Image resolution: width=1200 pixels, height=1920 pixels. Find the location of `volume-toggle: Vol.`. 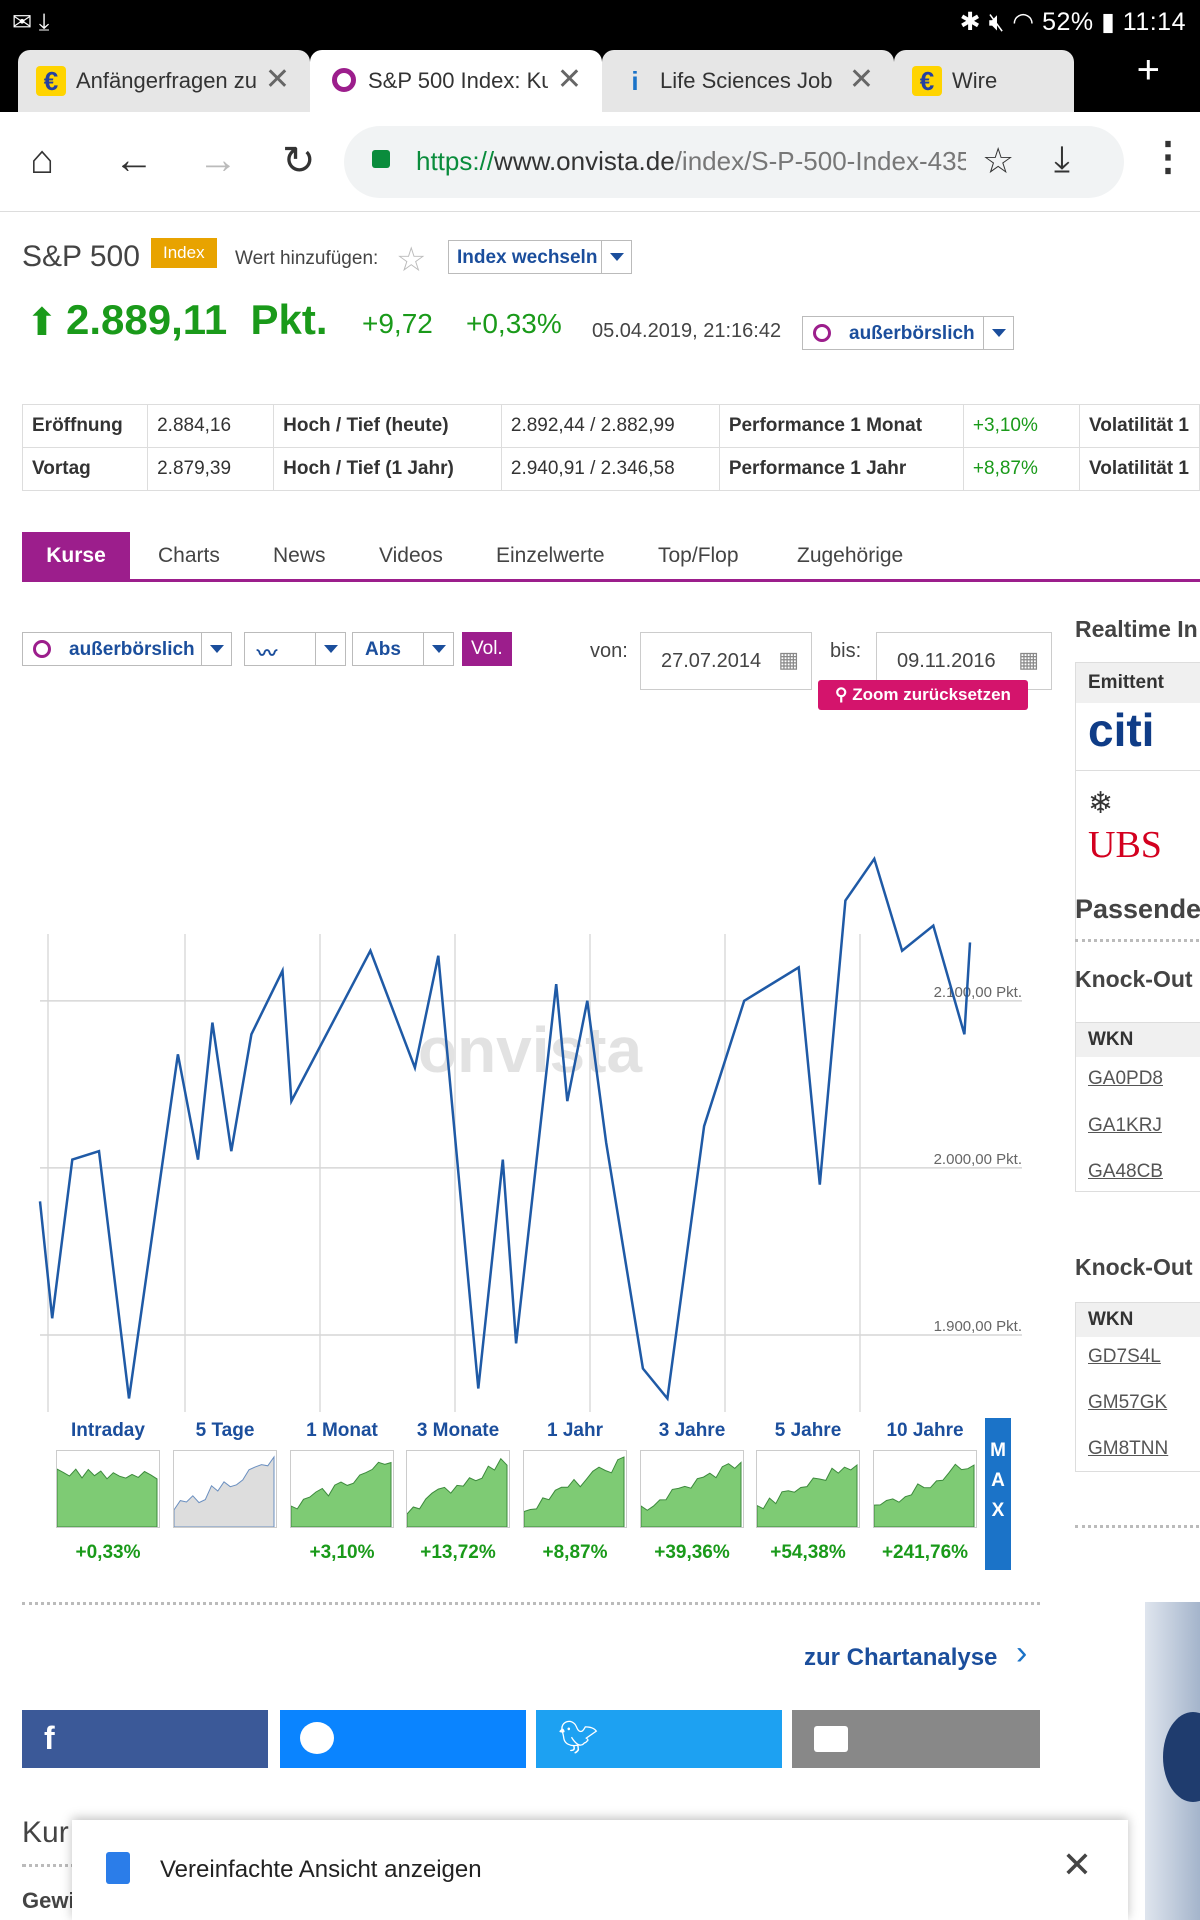

volume-toggle: Vol. is located at coordinates (487, 649).